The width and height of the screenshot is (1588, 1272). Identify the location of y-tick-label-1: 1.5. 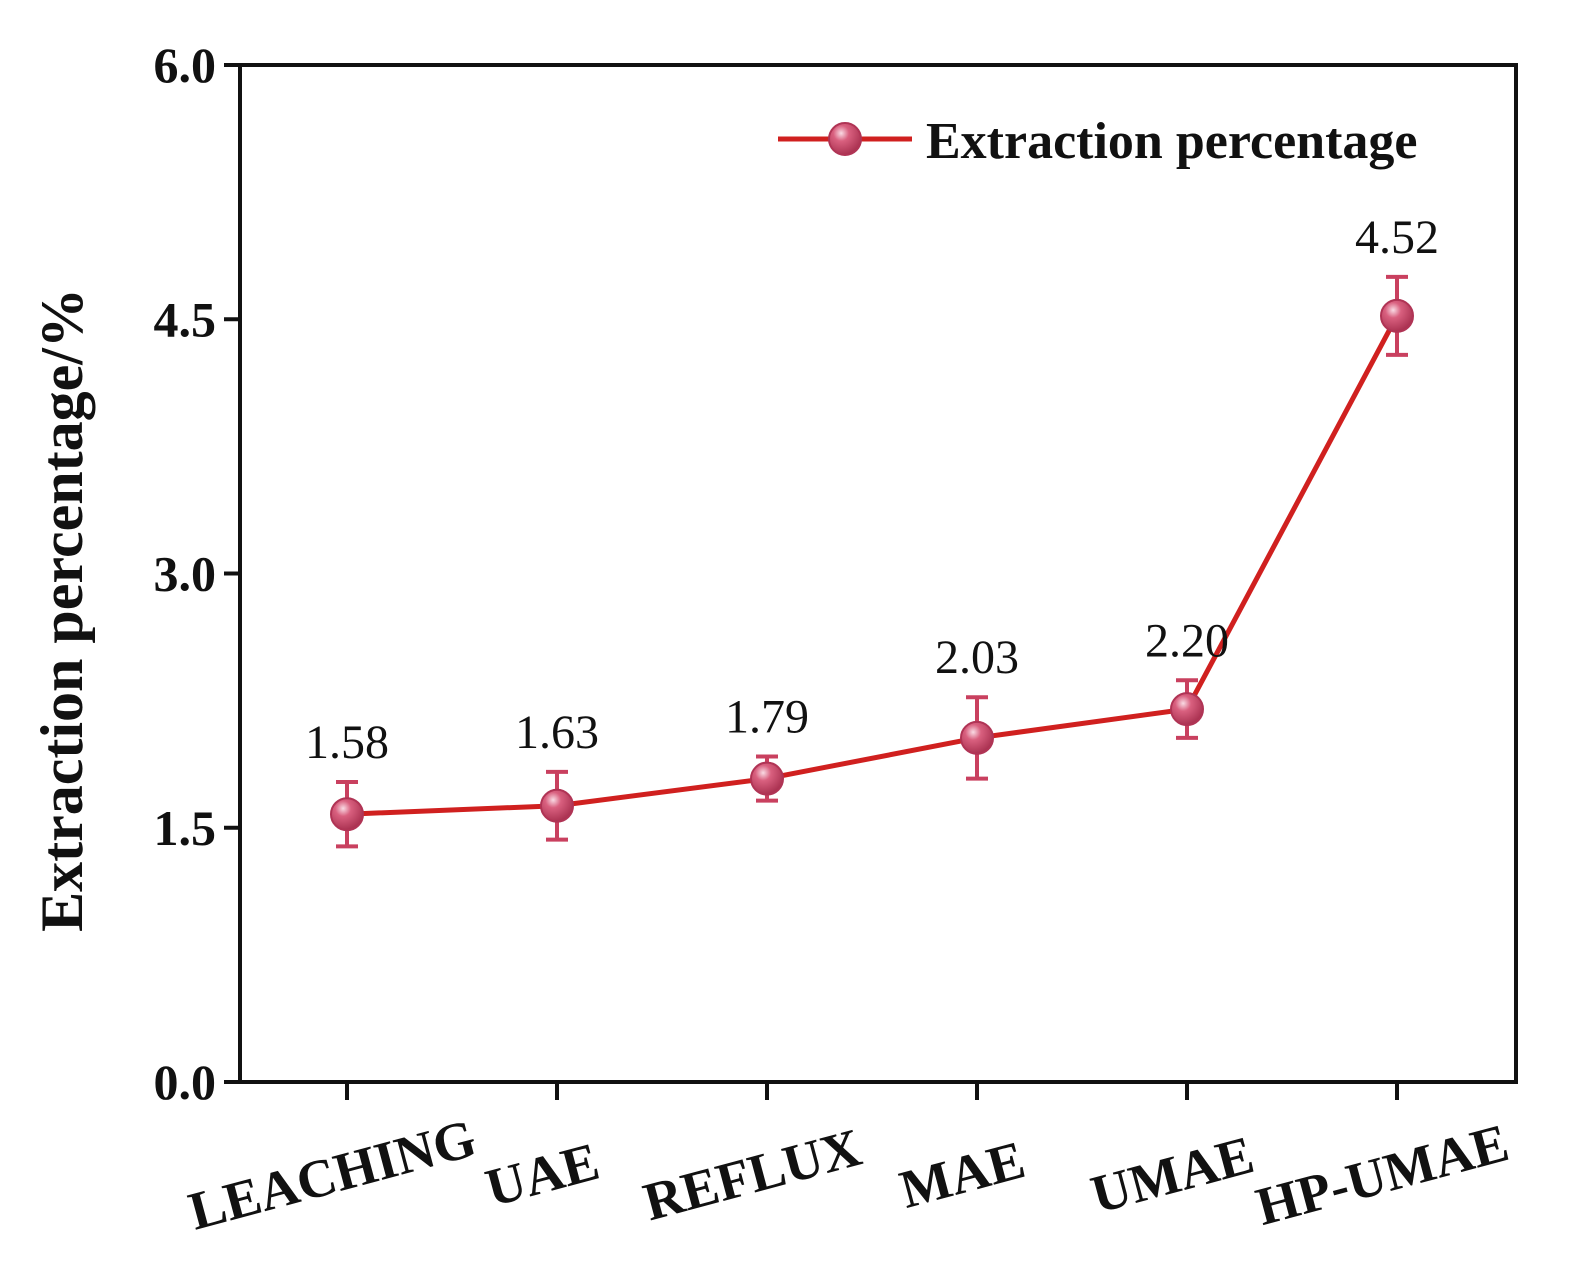
(185, 828).